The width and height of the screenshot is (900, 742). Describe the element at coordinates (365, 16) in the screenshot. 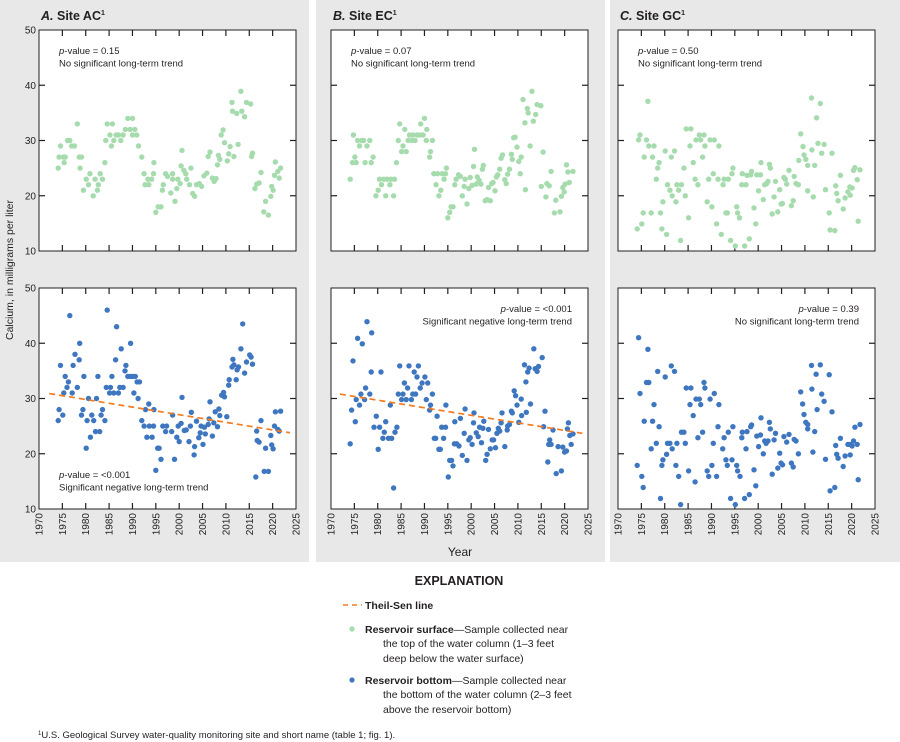

I see `panel-title-b: B. Site EC1` at that location.